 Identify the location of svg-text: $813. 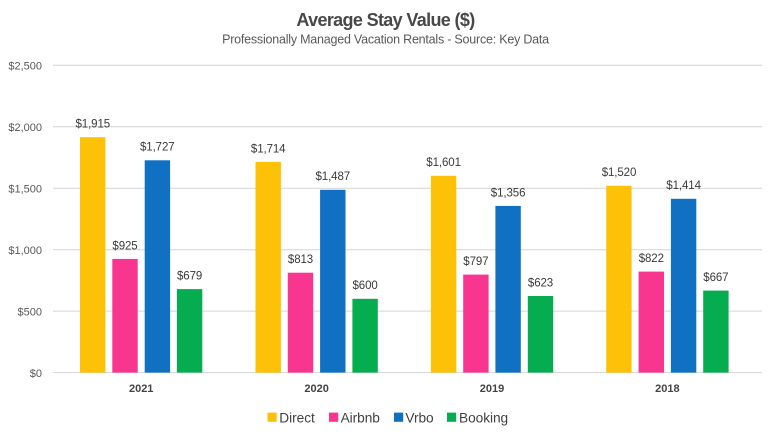
(300, 260).